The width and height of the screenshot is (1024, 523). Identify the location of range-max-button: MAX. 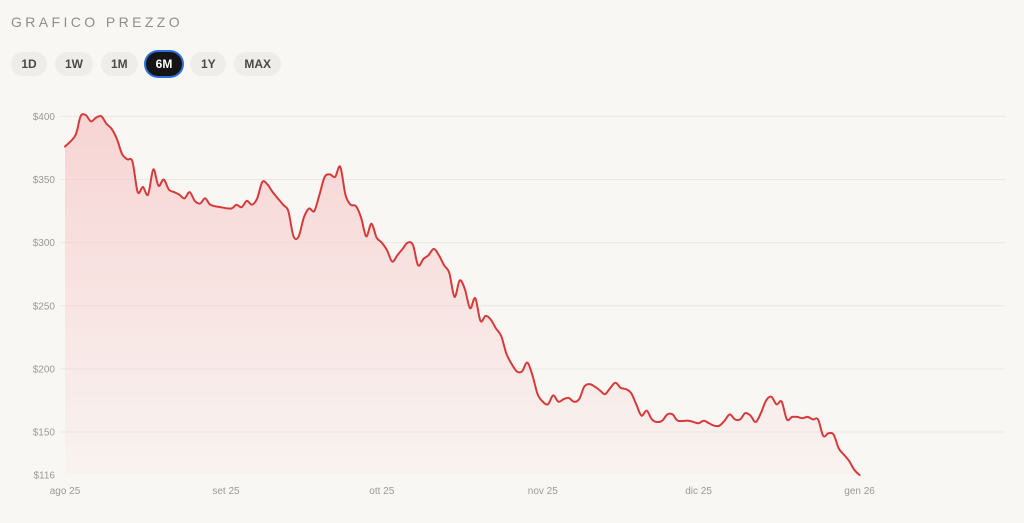
(258, 64).